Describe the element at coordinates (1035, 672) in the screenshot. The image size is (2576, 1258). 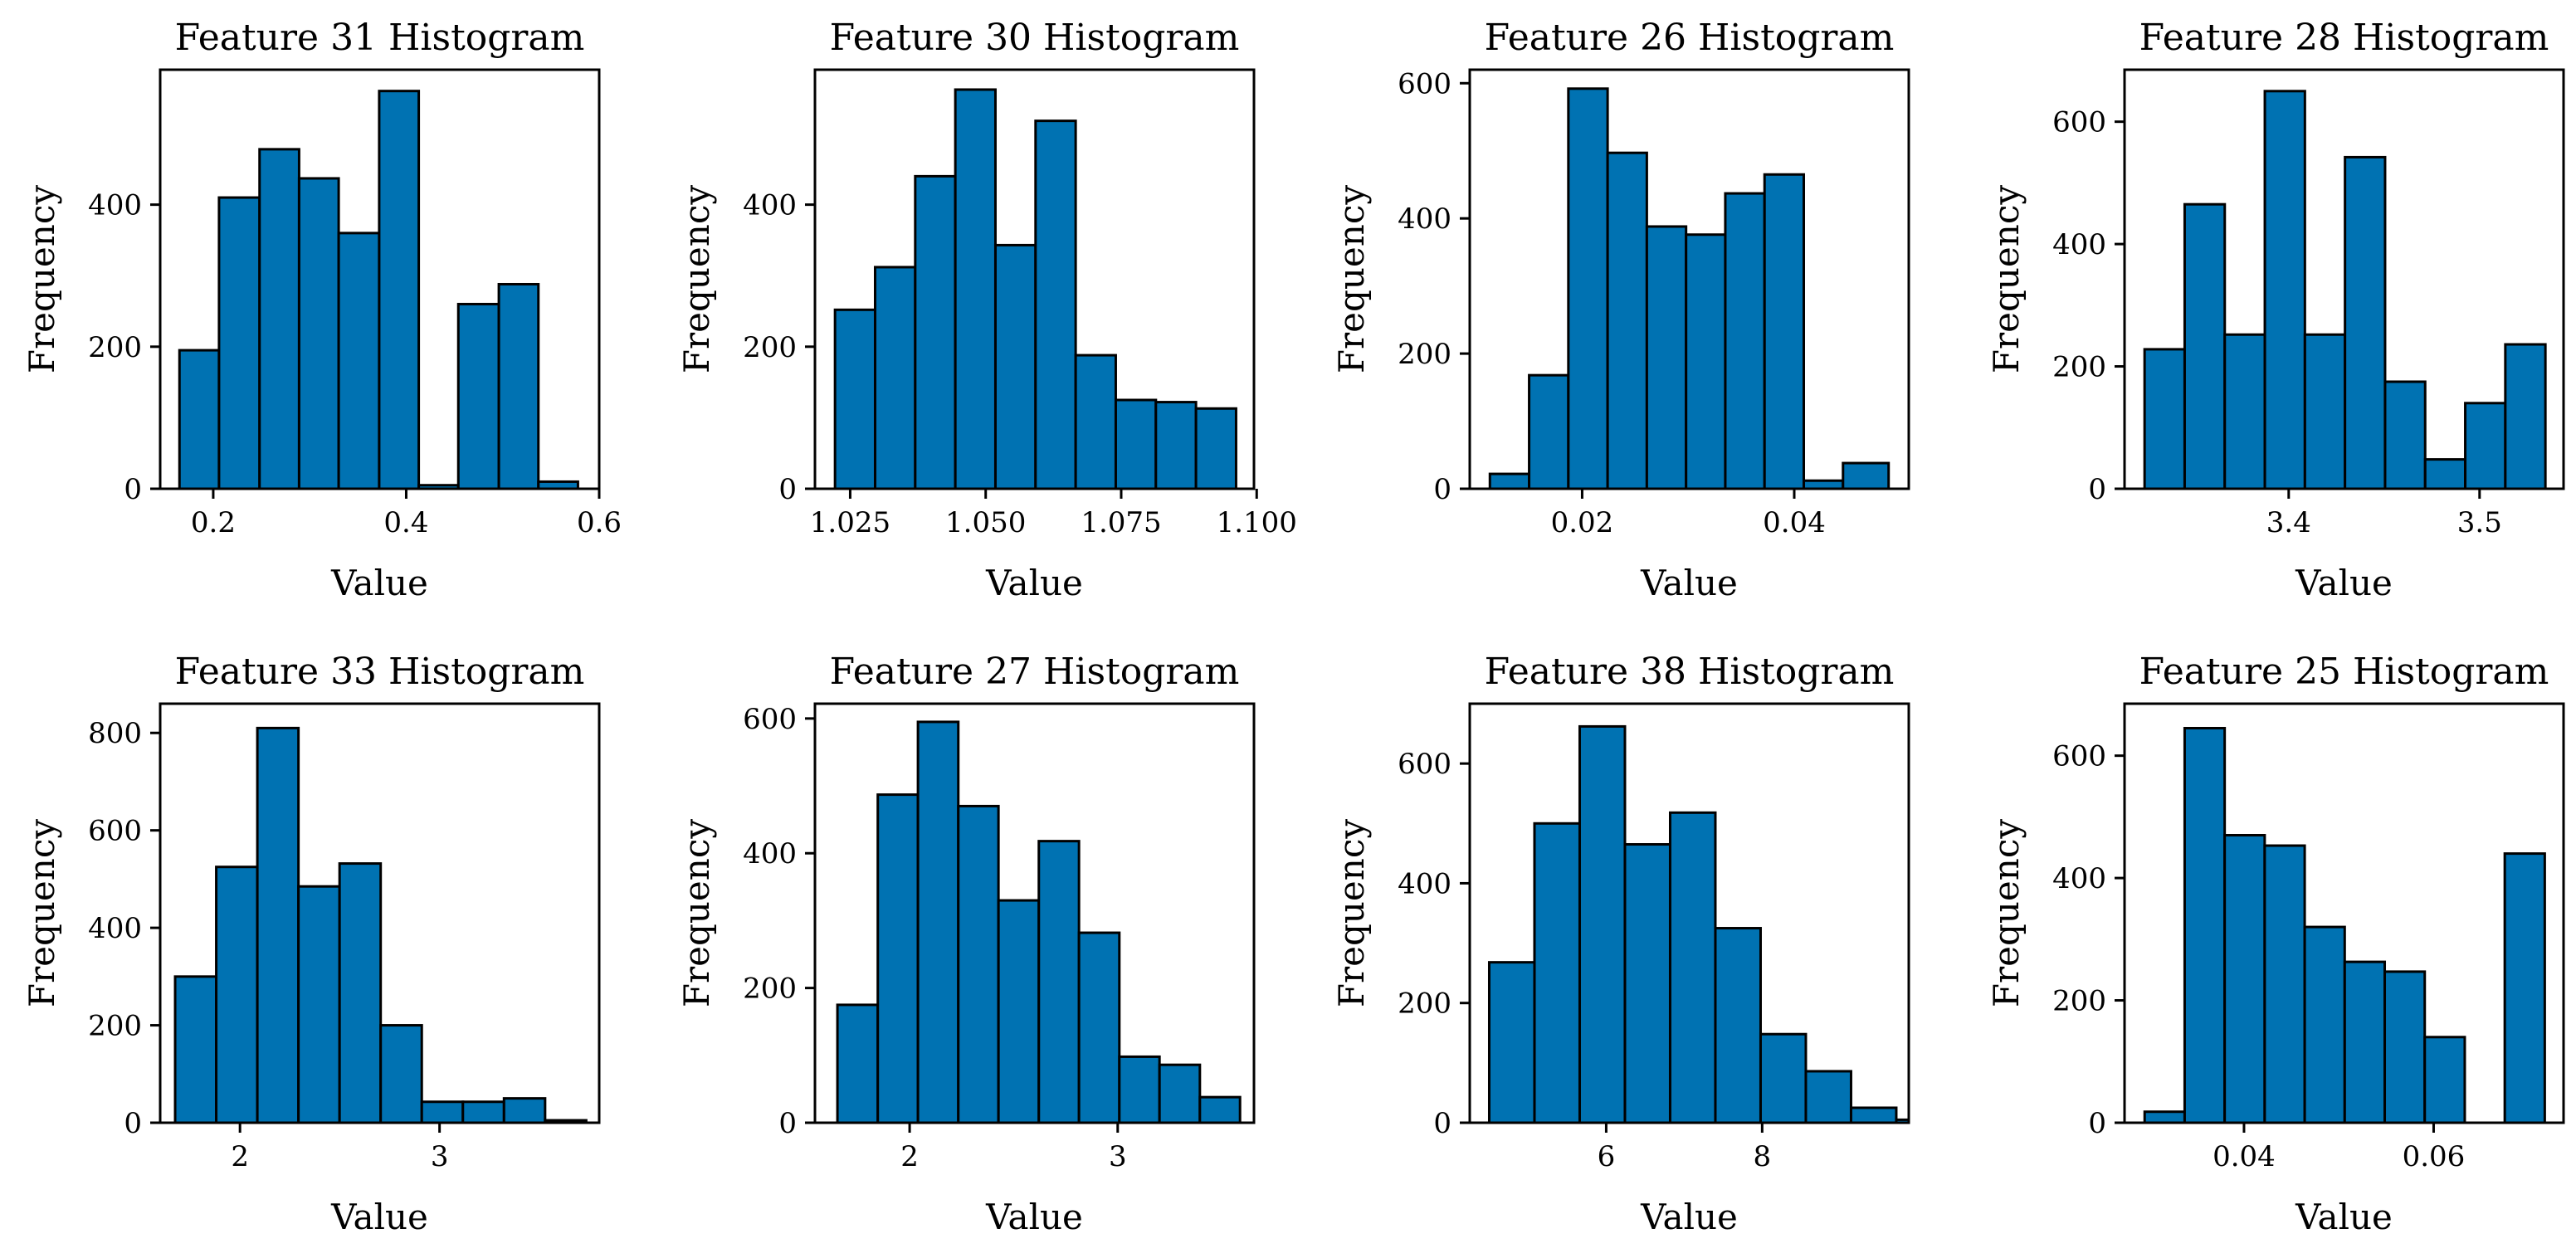
I see `chart-title: Feature 27 Histogram` at that location.